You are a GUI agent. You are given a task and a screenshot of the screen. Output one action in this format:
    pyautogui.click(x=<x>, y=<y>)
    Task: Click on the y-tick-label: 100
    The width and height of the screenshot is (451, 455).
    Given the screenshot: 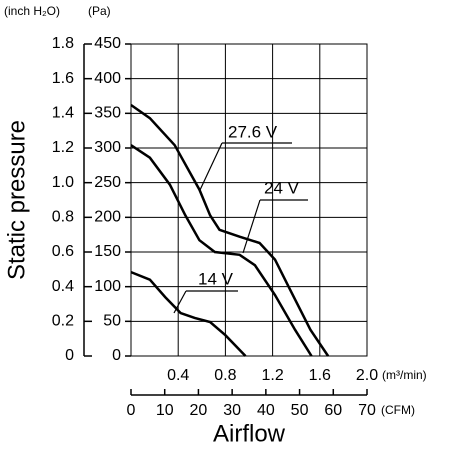 What is the action you would take?
    pyautogui.click(x=107, y=286)
    